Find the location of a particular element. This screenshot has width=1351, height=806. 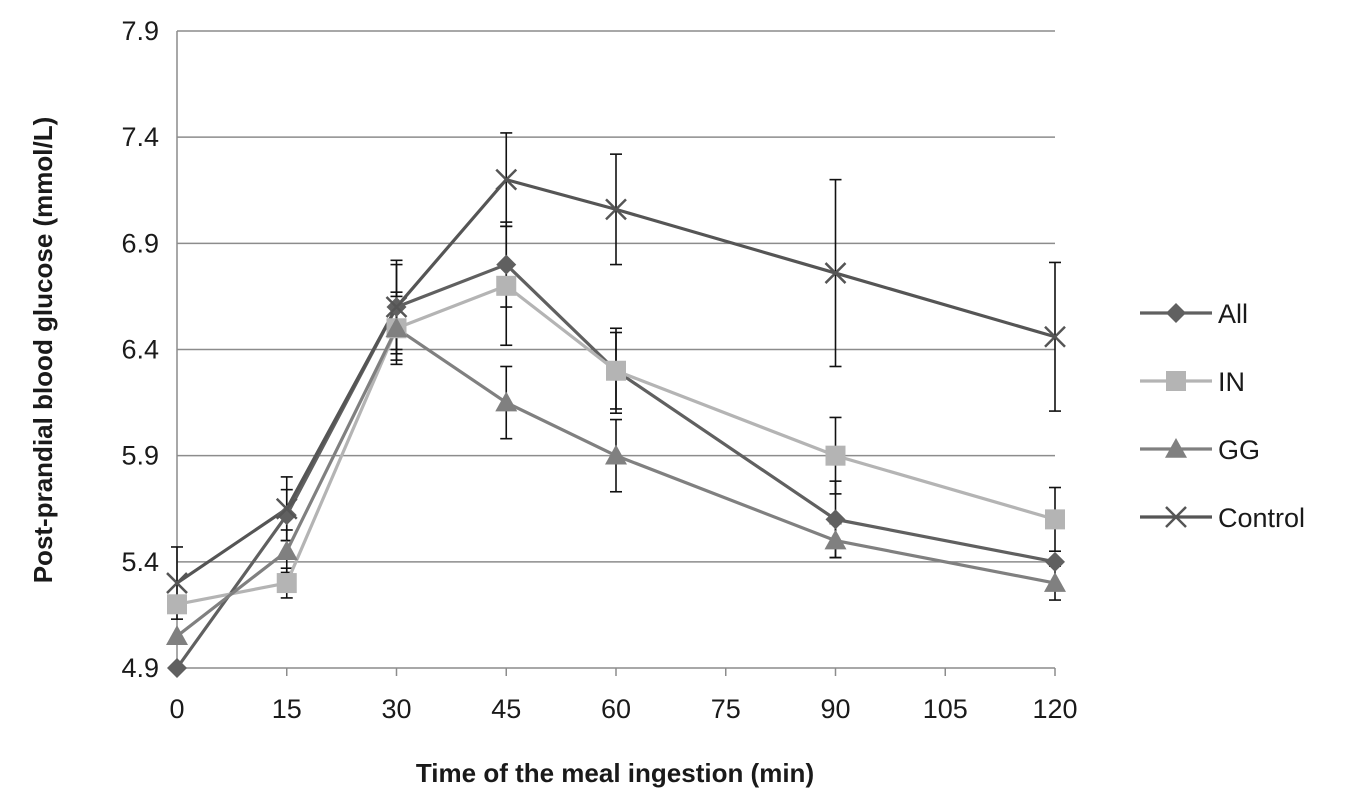

legend: All IN GG Control is located at coordinates (1222, 416).